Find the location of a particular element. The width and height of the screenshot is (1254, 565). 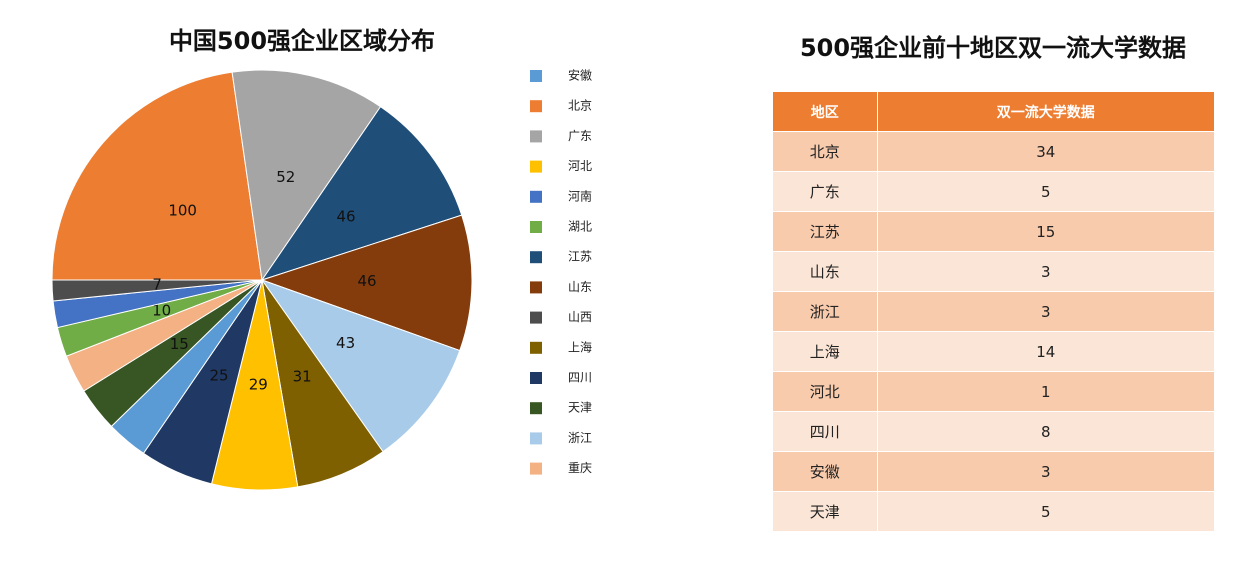

header-cell: 双一流大学数据 is located at coordinates (1046, 112).